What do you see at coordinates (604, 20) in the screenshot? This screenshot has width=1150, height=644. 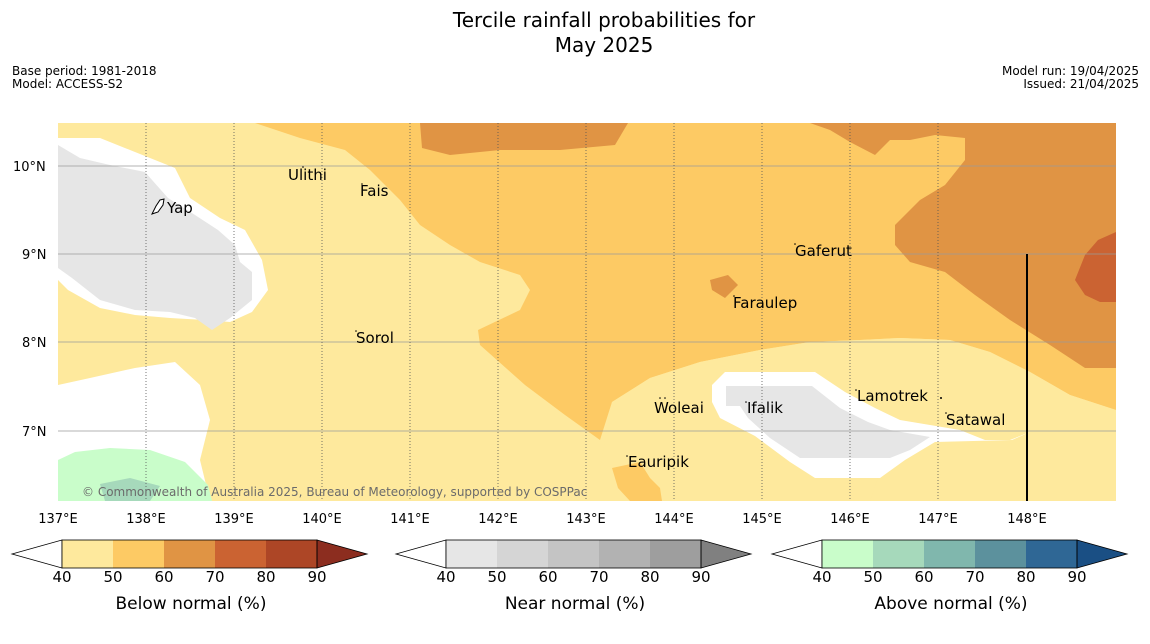 I see `title-line-1: Tercile rainfall probabilities for` at bounding box center [604, 20].